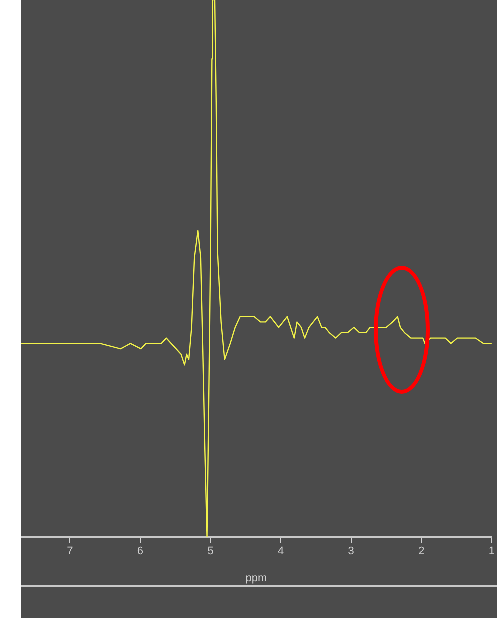 The height and width of the screenshot is (618, 497). What do you see at coordinates (257, 578) in the screenshot?
I see `x-axis-title: ppm` at bounding box center [257, 578].